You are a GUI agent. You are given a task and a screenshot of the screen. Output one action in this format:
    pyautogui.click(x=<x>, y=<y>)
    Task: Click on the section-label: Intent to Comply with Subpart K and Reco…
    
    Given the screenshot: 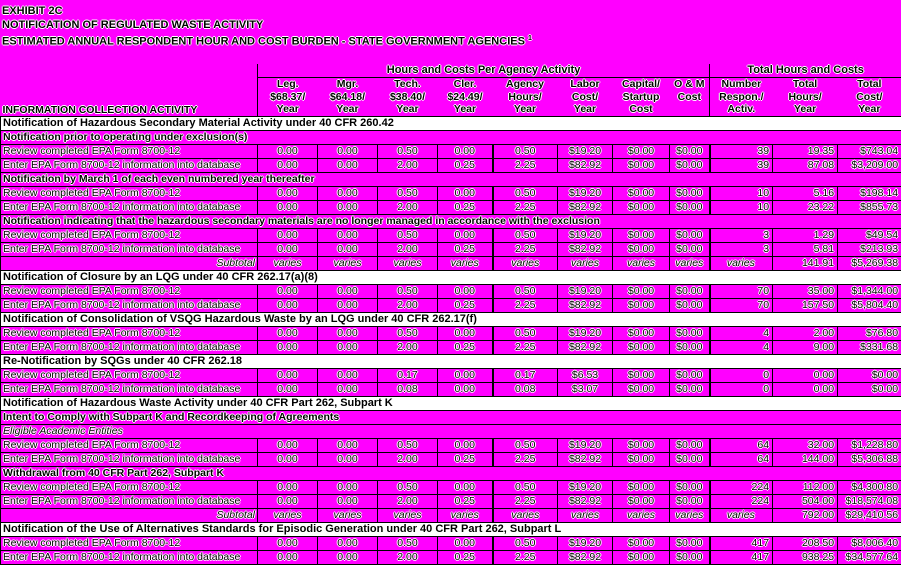 What is the action you would take?
    pyautogui.click(x=451, y=418)
    